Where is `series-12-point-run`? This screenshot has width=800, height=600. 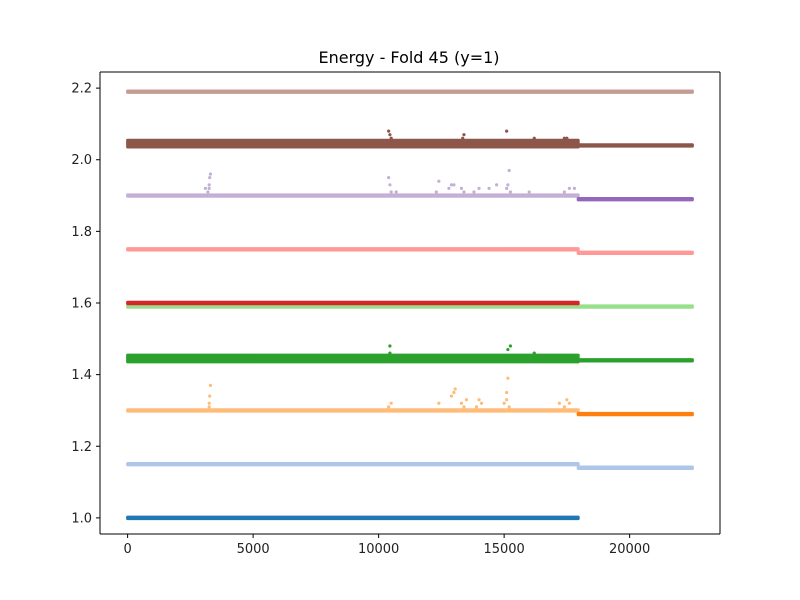
series-12-point-run is located at coordinates (635, 199).